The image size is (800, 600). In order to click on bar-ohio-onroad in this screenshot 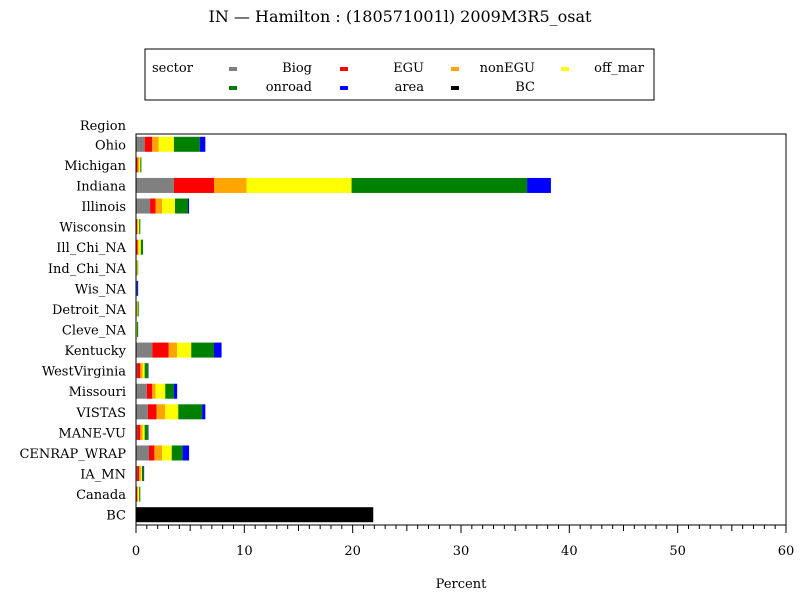, I will do `click(186, 144)`.